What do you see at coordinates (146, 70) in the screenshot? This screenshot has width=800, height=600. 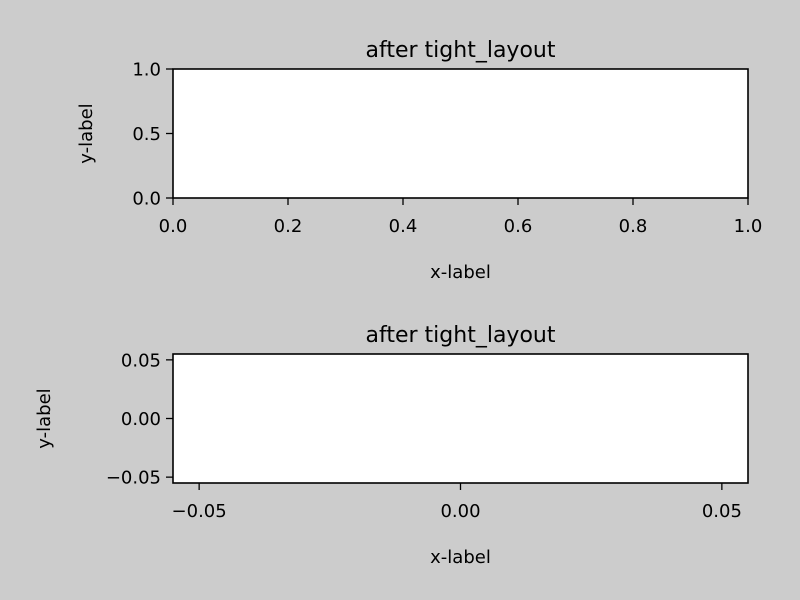 I see `y-tick-label: 1.0` at bounding box center [146, 70].